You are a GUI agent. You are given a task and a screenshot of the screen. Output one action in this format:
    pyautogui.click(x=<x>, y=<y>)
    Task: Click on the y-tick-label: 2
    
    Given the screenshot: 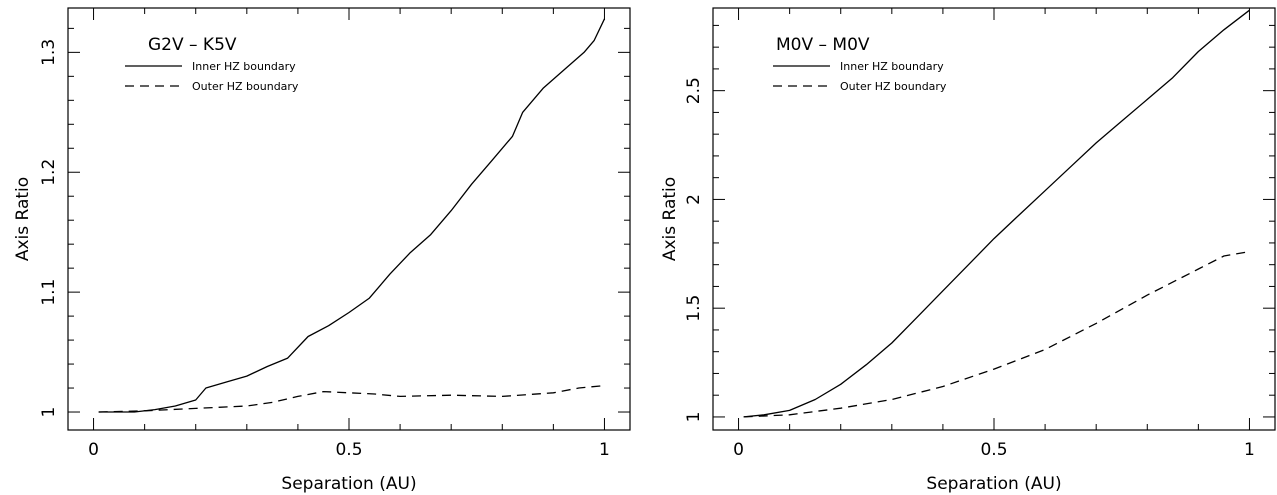 What is the action you would take?
    pyautogui.click(x=694, y=199)
    